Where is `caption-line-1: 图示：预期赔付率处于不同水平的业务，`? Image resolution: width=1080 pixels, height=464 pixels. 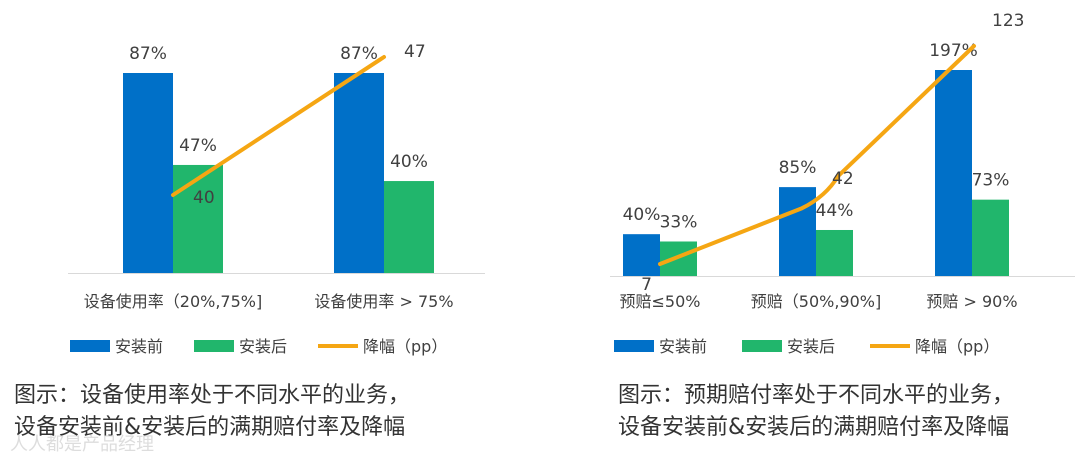
caption-line-1: 图示：预期赔付率处于不同水平的业务， is located at coordinates (816, 395).